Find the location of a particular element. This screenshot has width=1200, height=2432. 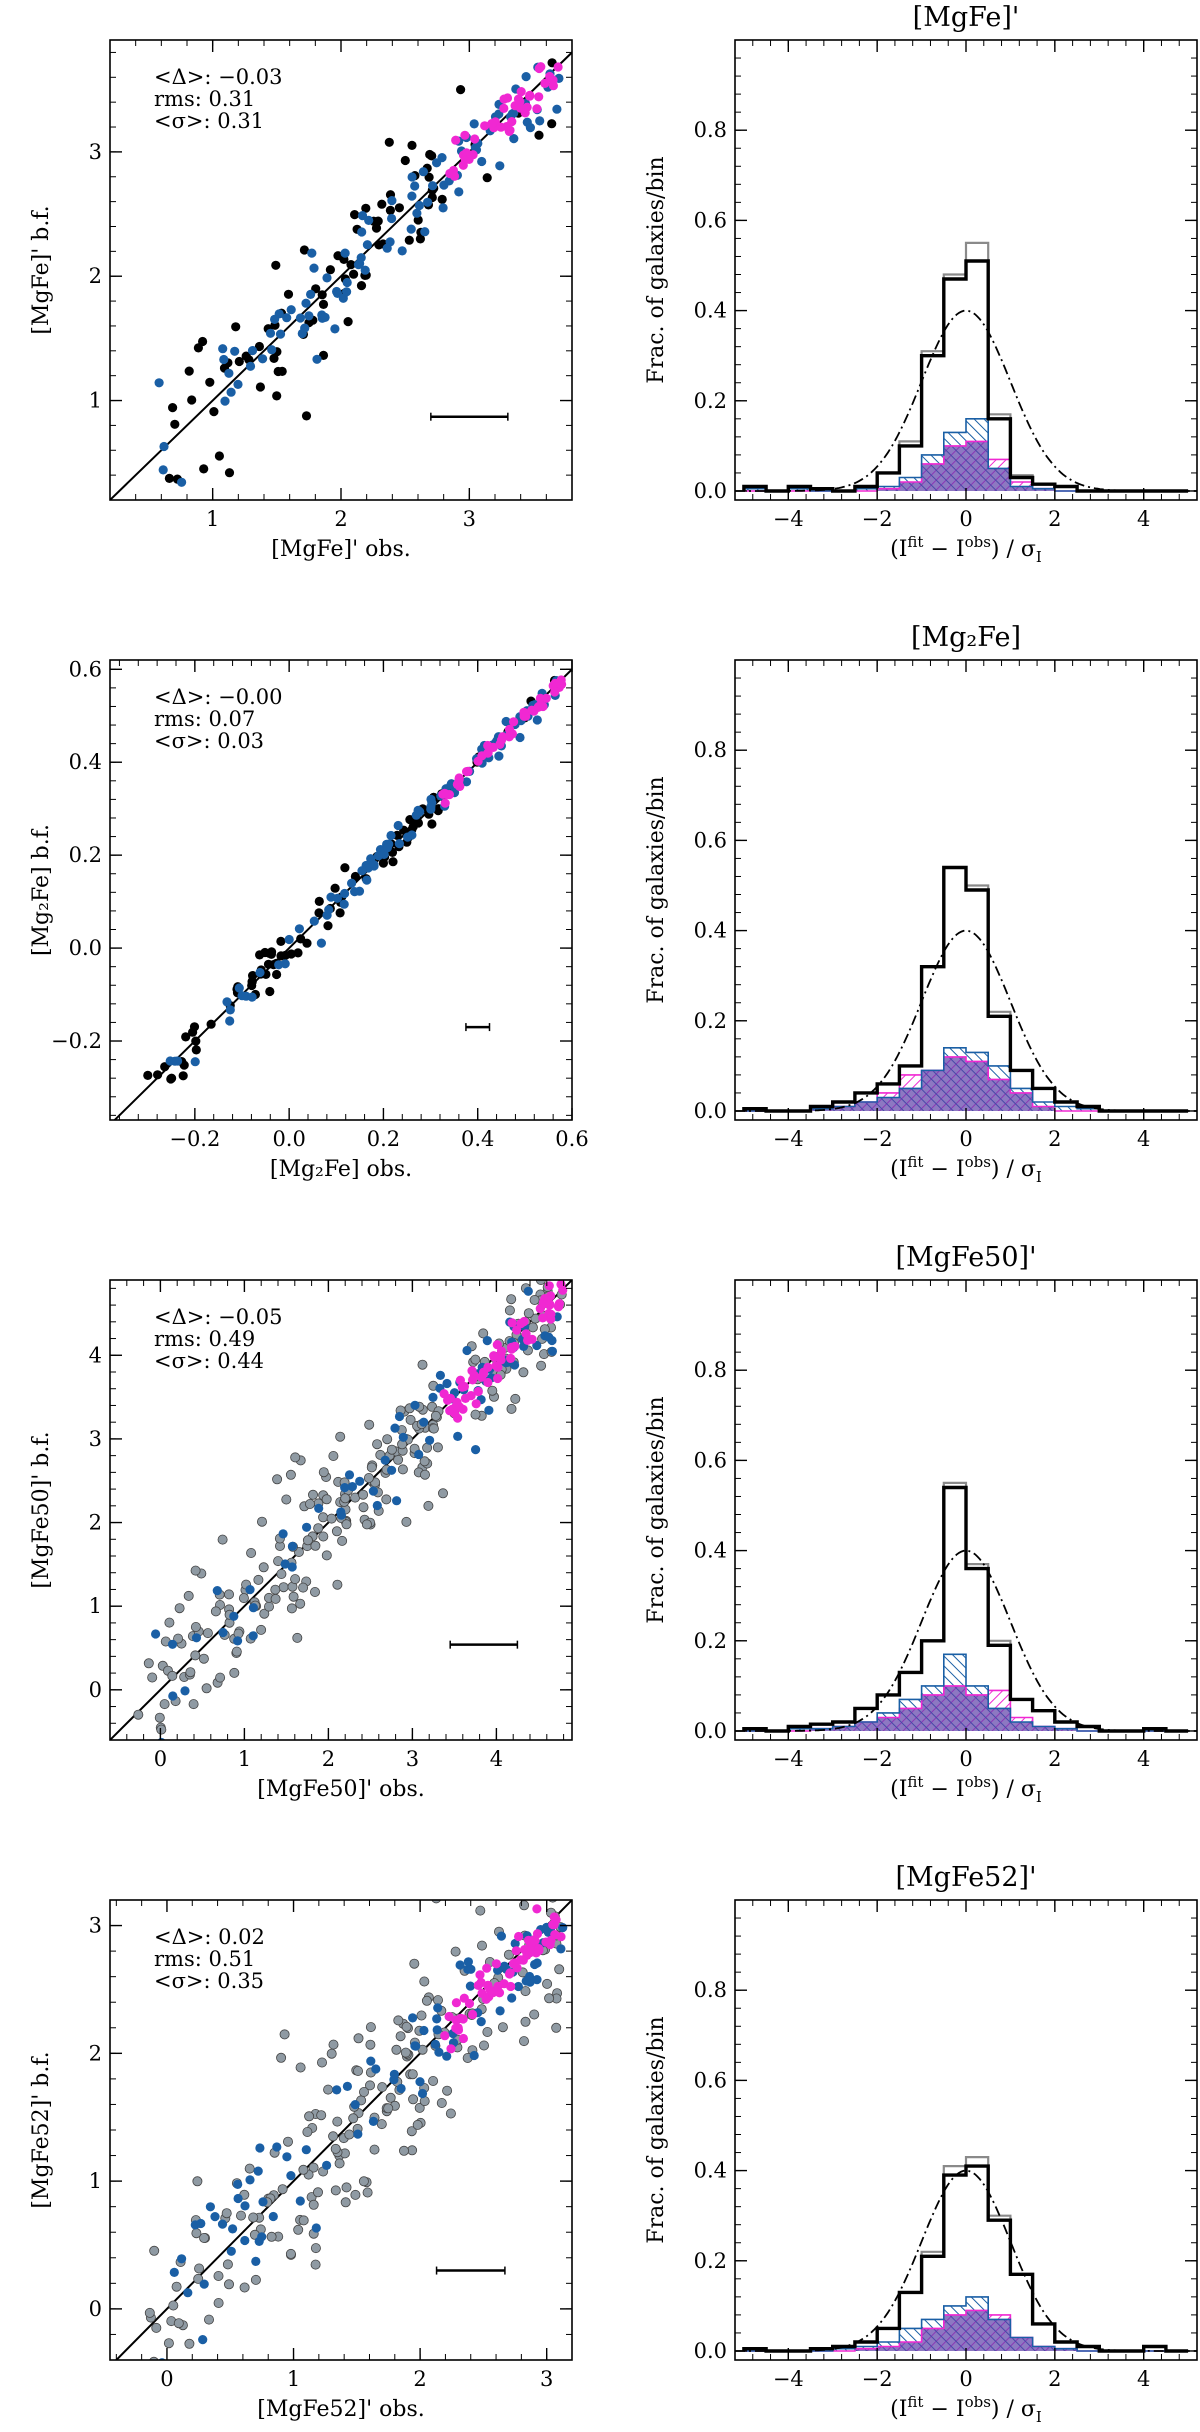

y-axis-label: [MgFe50]' b.f. is located at coordinates (41, 1509).